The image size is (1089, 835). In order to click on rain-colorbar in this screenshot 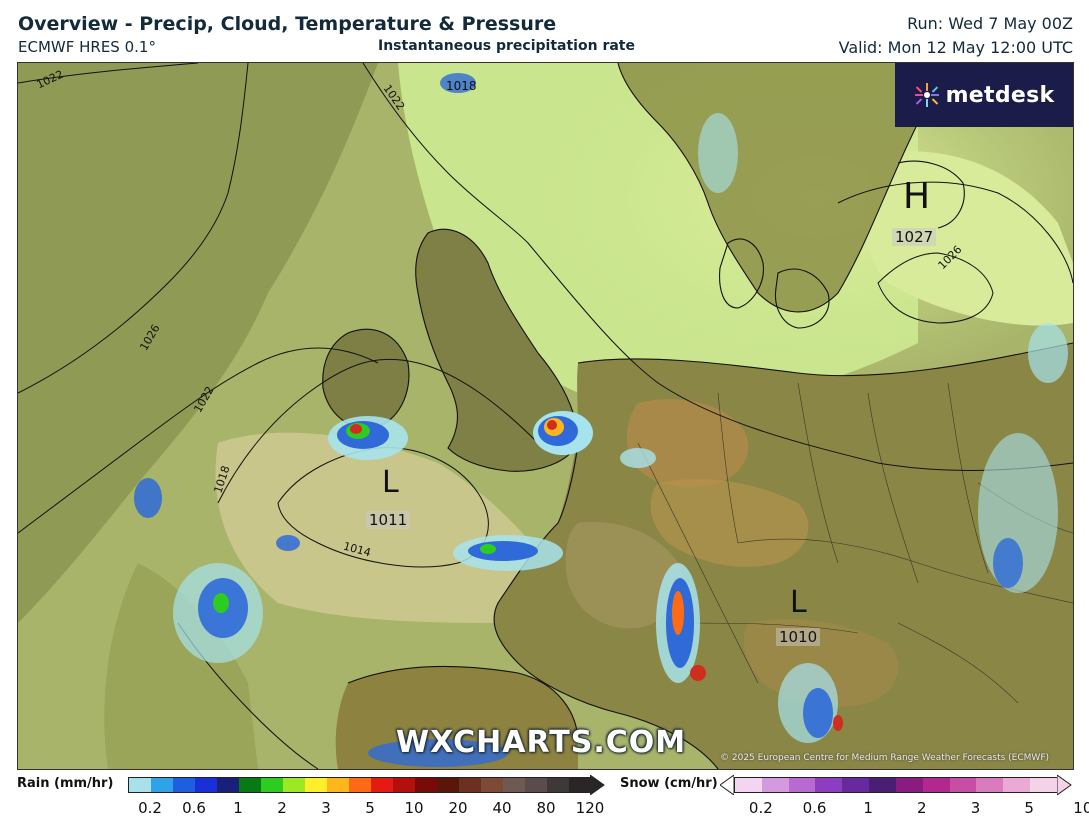, I will do `click(360, 785)`.